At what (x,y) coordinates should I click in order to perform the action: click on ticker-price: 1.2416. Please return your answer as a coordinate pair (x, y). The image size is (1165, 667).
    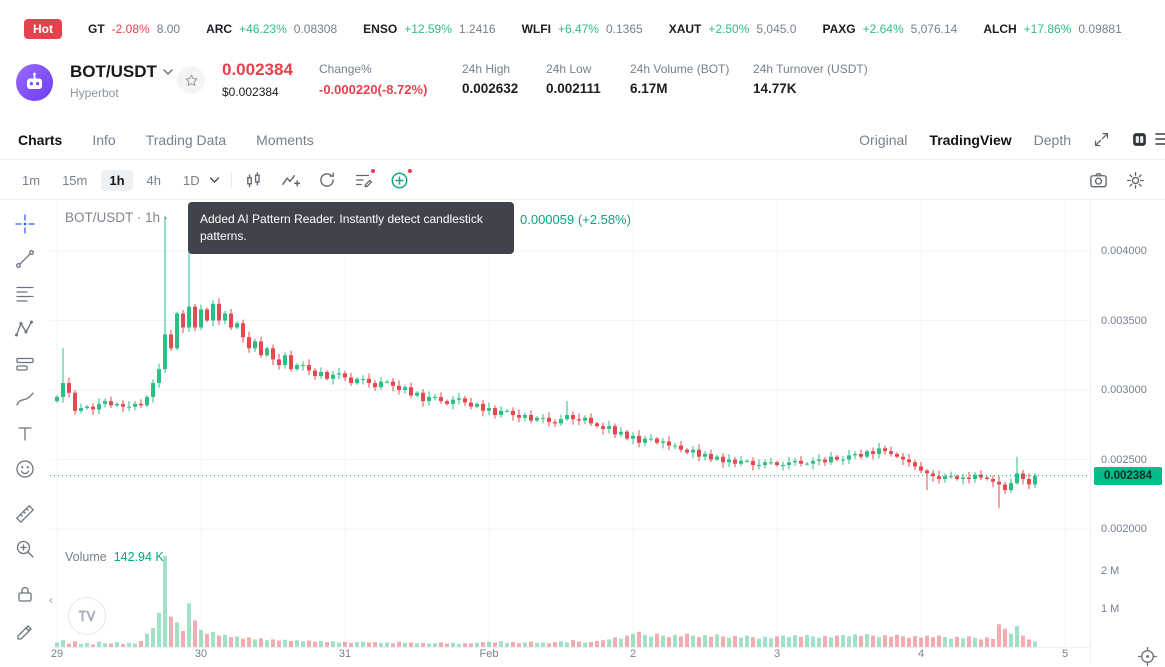
    Looking at the image, I should click on (477, 29).